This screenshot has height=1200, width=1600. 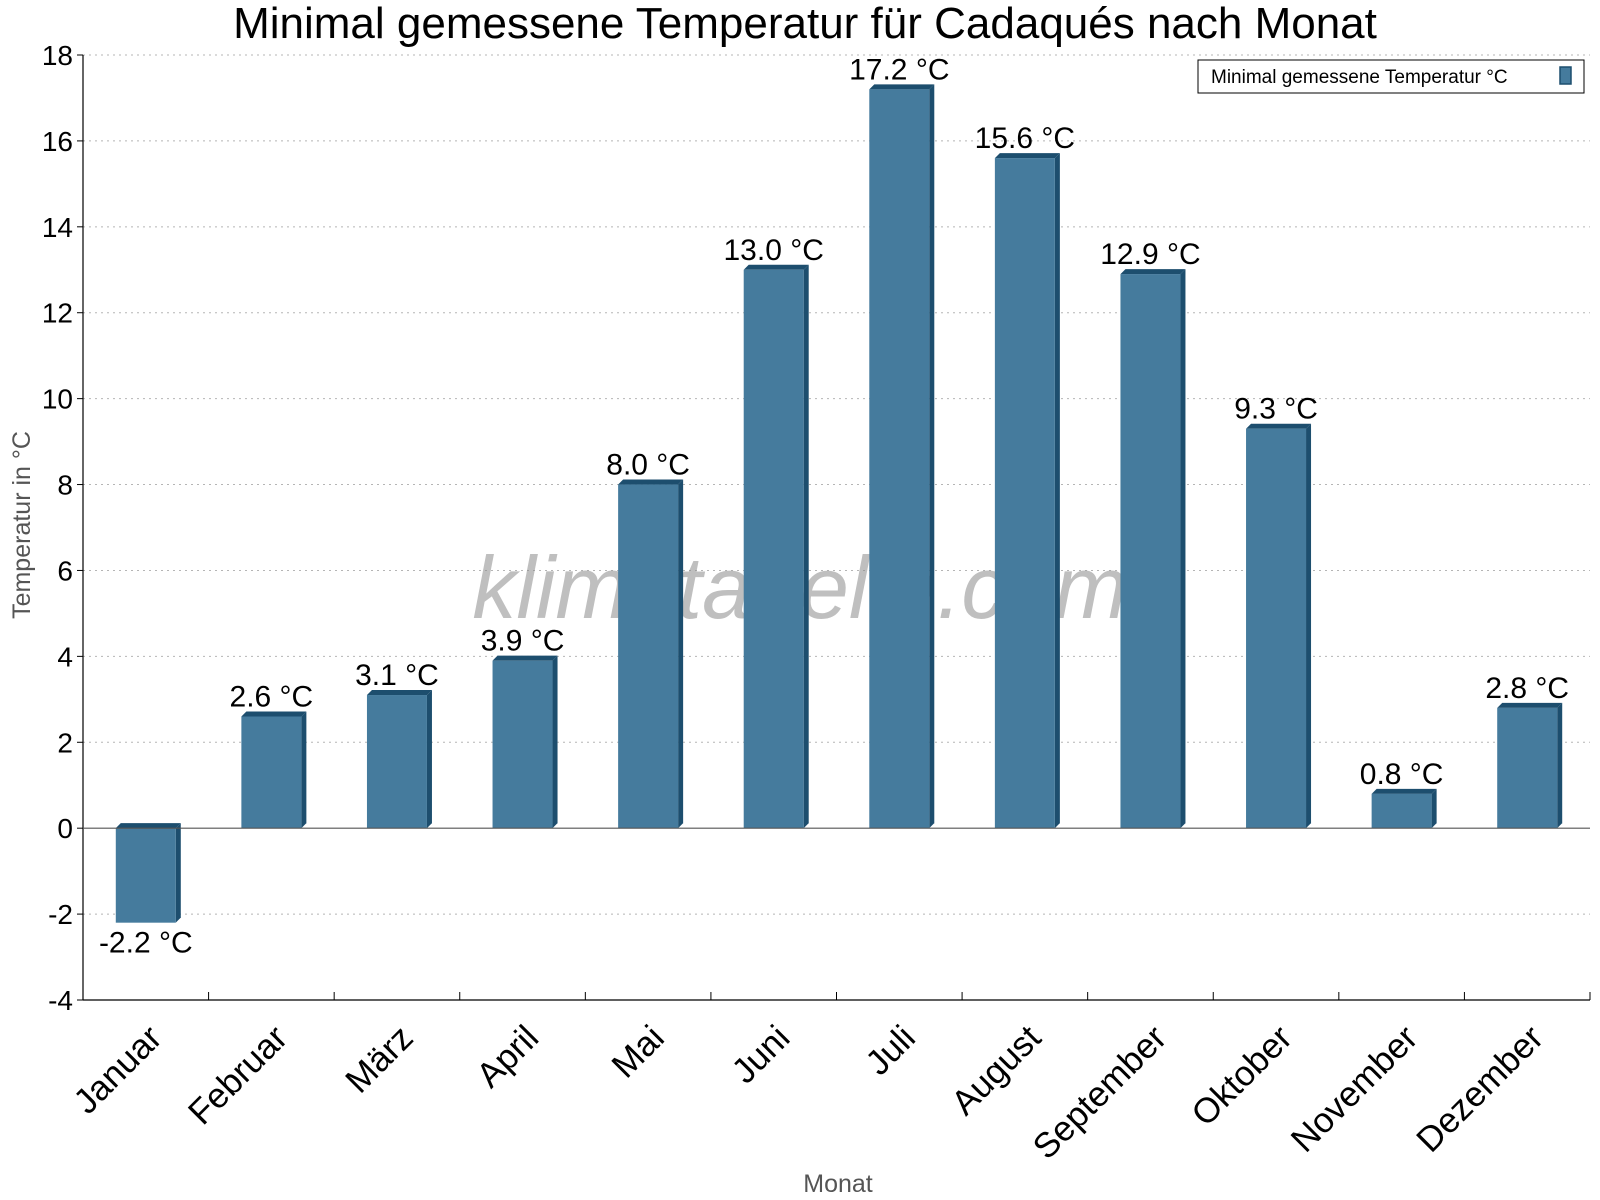 What do you see at coordinates (57, 313) in the screenshot?
I see `y-tick-label: 12` at bounding box center [57, 313].